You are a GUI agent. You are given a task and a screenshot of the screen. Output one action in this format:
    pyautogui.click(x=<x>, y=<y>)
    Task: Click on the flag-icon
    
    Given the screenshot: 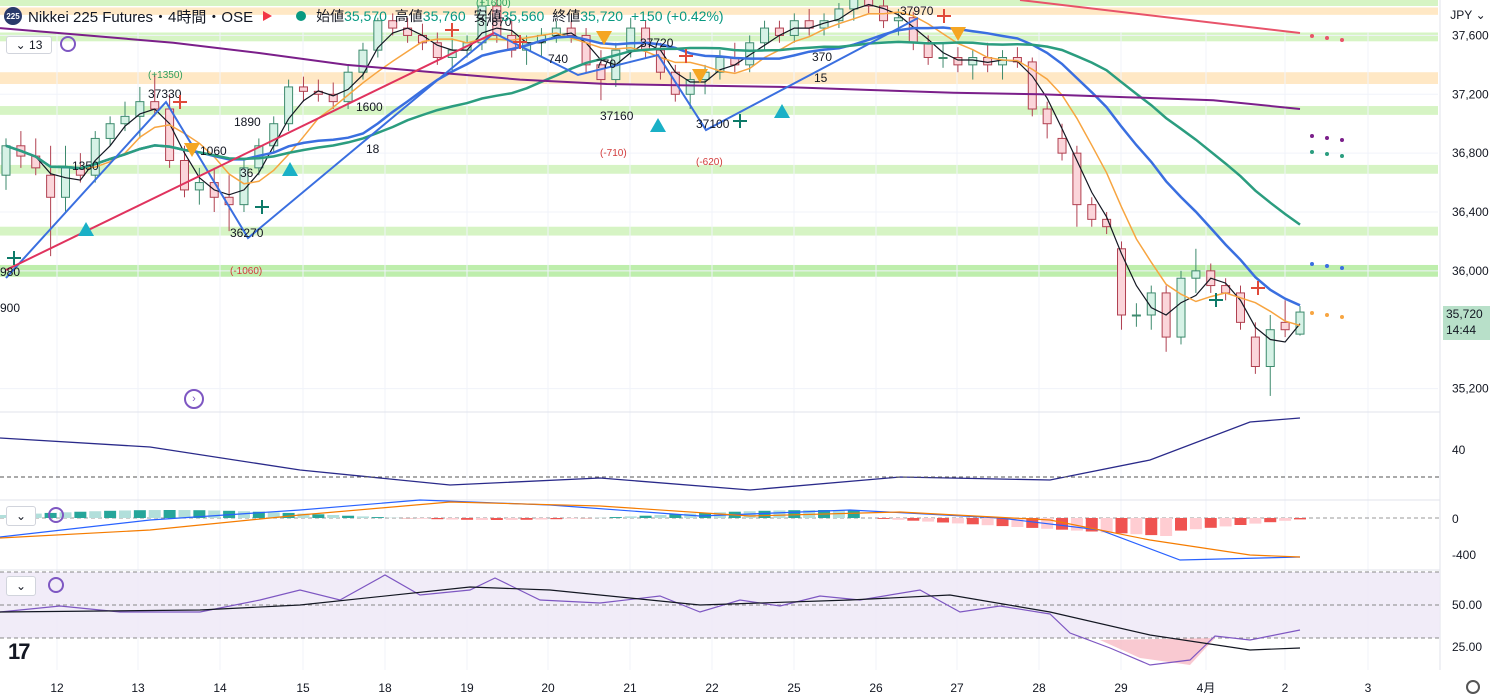 What is the action you would take?
    pyautogui.click(x=268, y=16)
    